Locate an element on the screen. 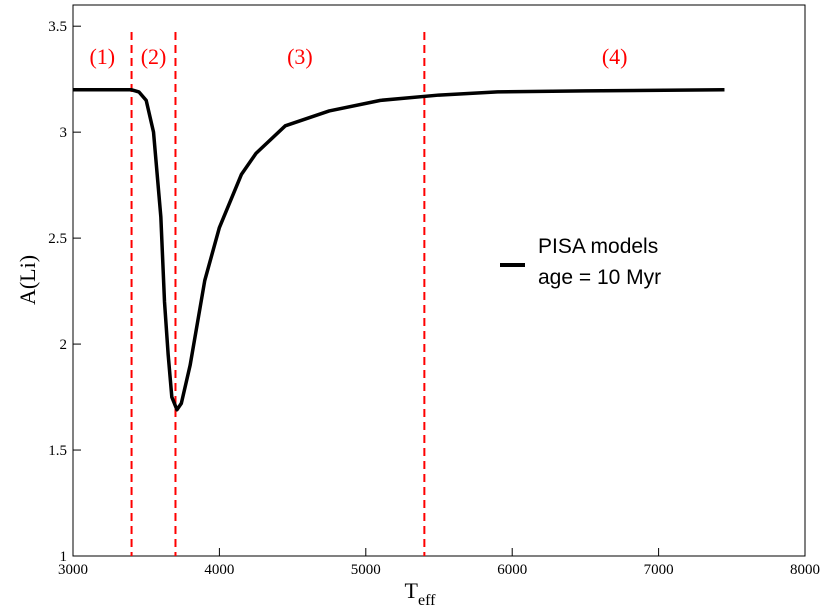 Image resolution: width=829 pixels, height=610 pixels. y-axis-label: A(Li) is located at coordinates (27, 280).